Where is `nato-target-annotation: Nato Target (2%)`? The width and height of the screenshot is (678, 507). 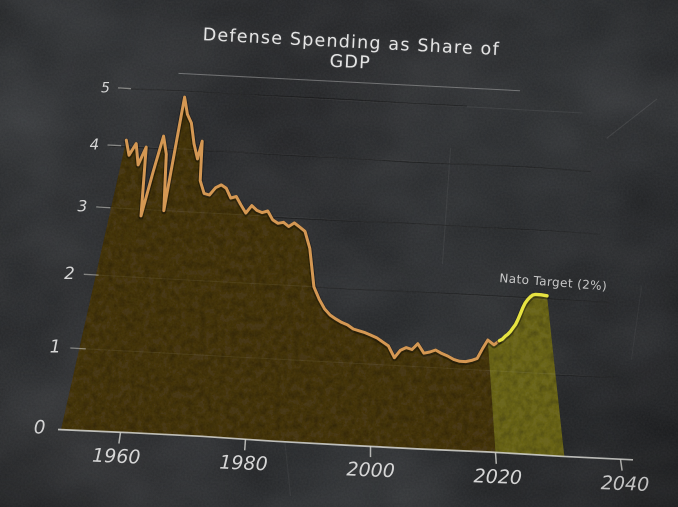 nato-target-annotation: Nato Target (2%) is located at coordinates (553, 282).